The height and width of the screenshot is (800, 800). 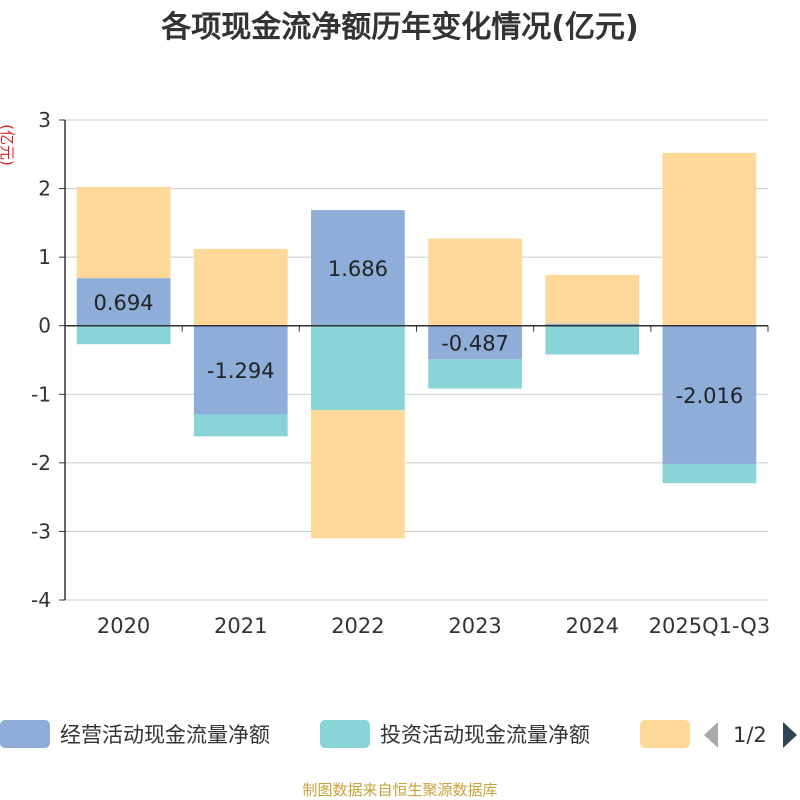 I want to click on legend-prev-icon, so click(x=711, y=735).